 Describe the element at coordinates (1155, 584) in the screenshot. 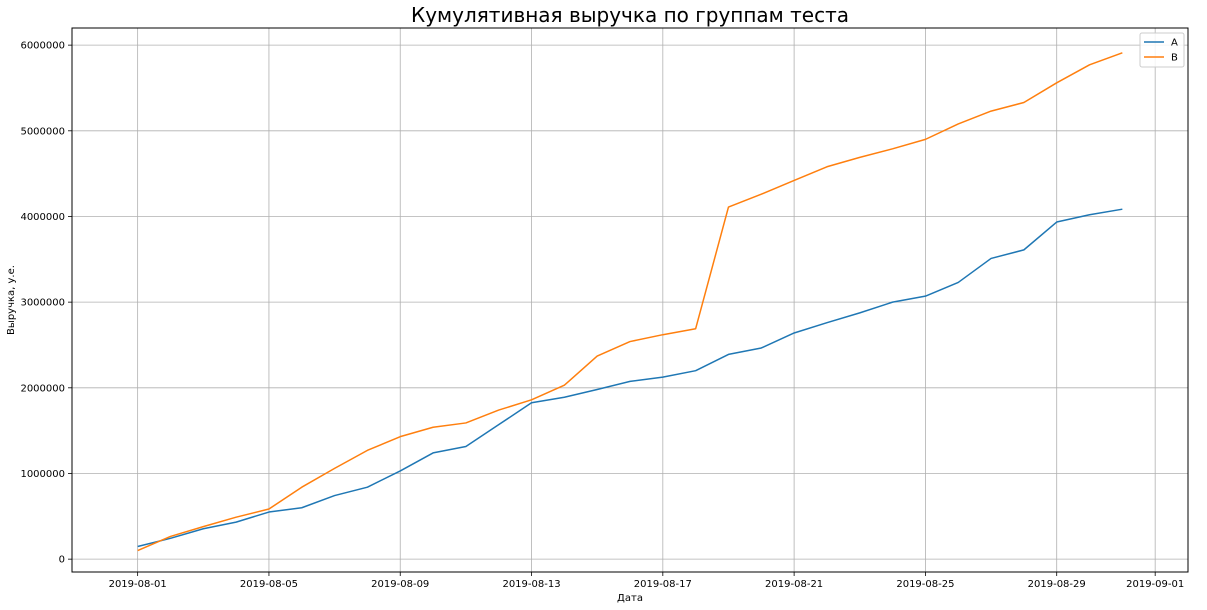

I see `x-tick-label: 2019-09-01` at that location.